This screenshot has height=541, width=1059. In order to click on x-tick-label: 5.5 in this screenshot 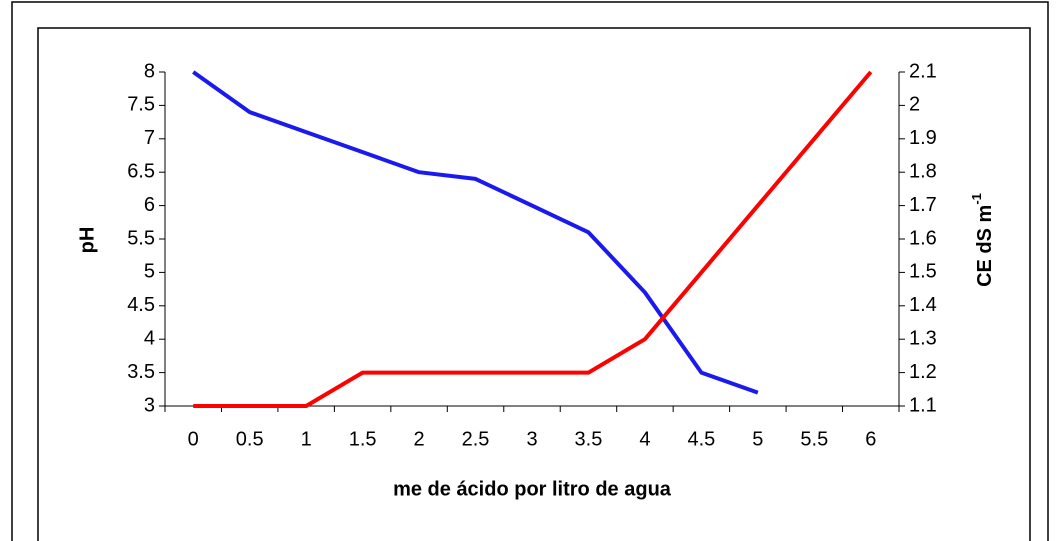, I will do `click(814, 439)`.